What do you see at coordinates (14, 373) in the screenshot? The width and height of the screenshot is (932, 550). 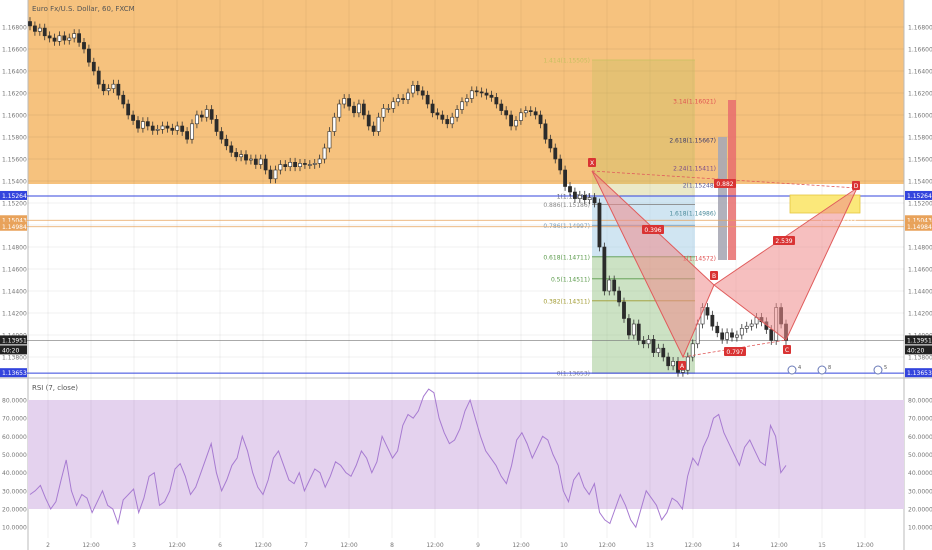 I see `price-badge-label-left: 1.13653` at bounding box center [14, 373].